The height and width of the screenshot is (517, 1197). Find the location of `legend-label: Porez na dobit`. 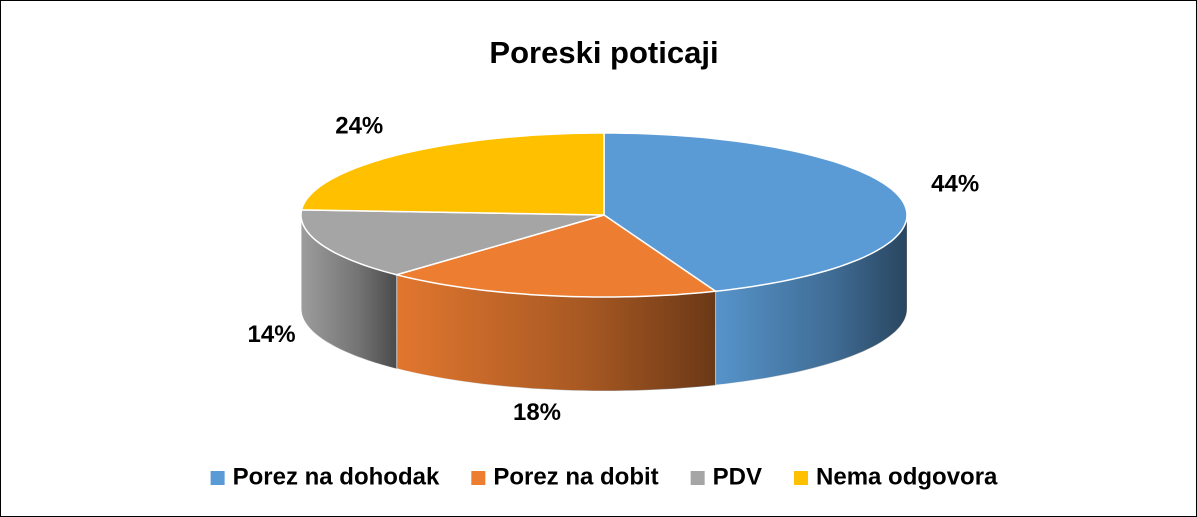

legend-label: Porez na dobit is located at coordinates (575, 476).